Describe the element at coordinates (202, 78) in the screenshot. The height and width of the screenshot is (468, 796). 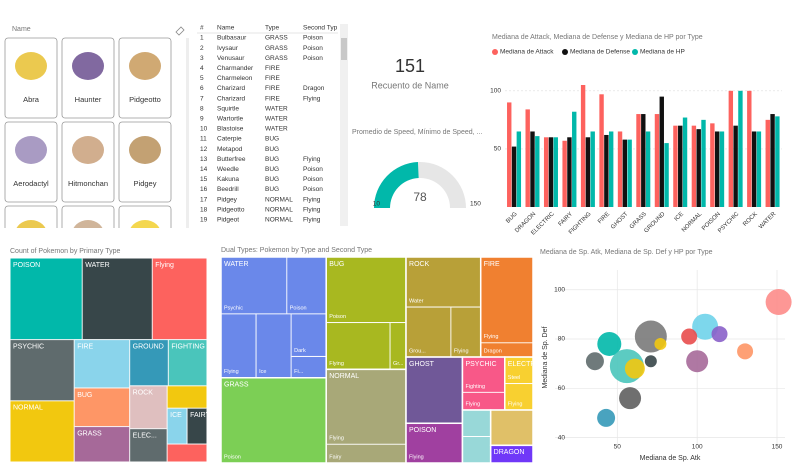
I see `table-cell: 5` at that location.